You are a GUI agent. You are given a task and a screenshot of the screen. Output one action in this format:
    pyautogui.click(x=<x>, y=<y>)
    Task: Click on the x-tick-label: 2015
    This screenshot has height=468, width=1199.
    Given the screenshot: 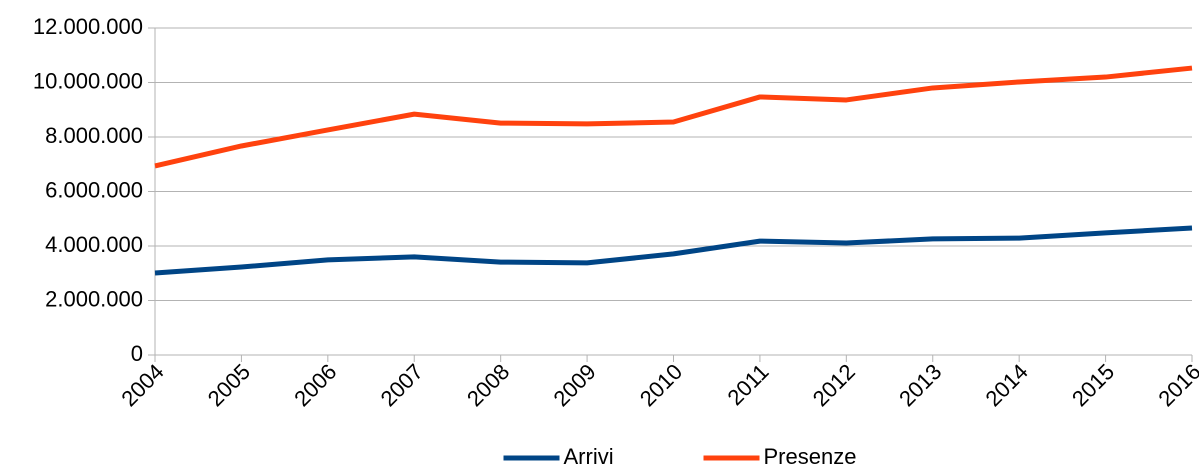 What is the action you would take?
    pyautogui.click(x=1093, y=385)
    